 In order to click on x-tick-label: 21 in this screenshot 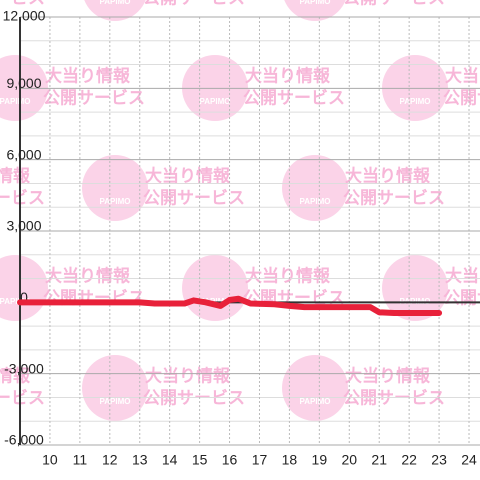, I will do `click(379, 460)`.